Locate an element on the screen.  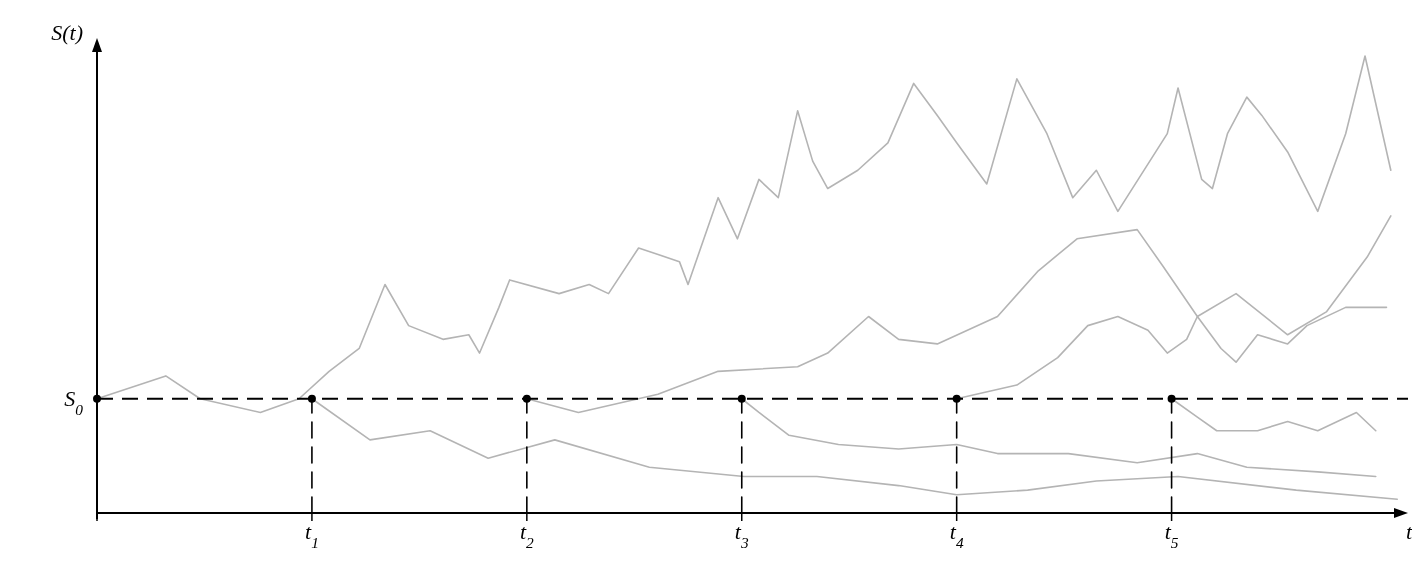
x-tick-label: t$_{3}$ is located at coordinates (741, 535).